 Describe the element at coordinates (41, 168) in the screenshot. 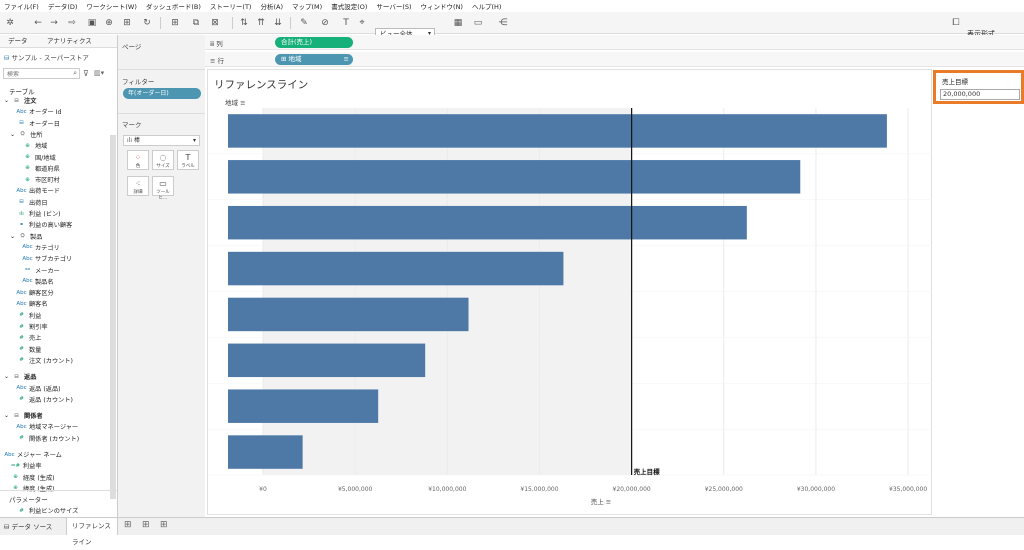

I see `field-item: ⊕ 都道府県` at that location.